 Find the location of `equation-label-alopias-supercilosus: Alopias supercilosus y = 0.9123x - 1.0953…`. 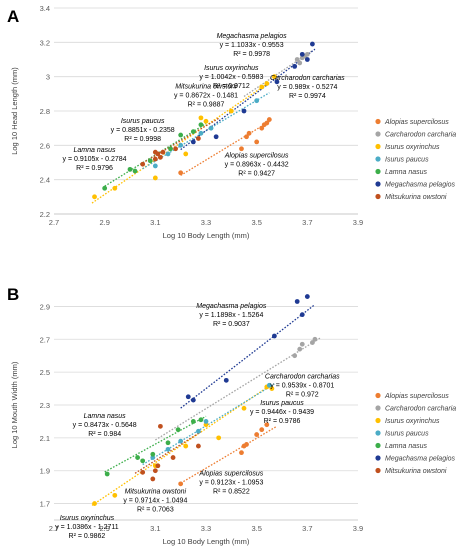

equation-label-alopias-supercilosus: Alopias supercilosus y = 0.9123x - 1.0953… is located at coordinates (230, 483).